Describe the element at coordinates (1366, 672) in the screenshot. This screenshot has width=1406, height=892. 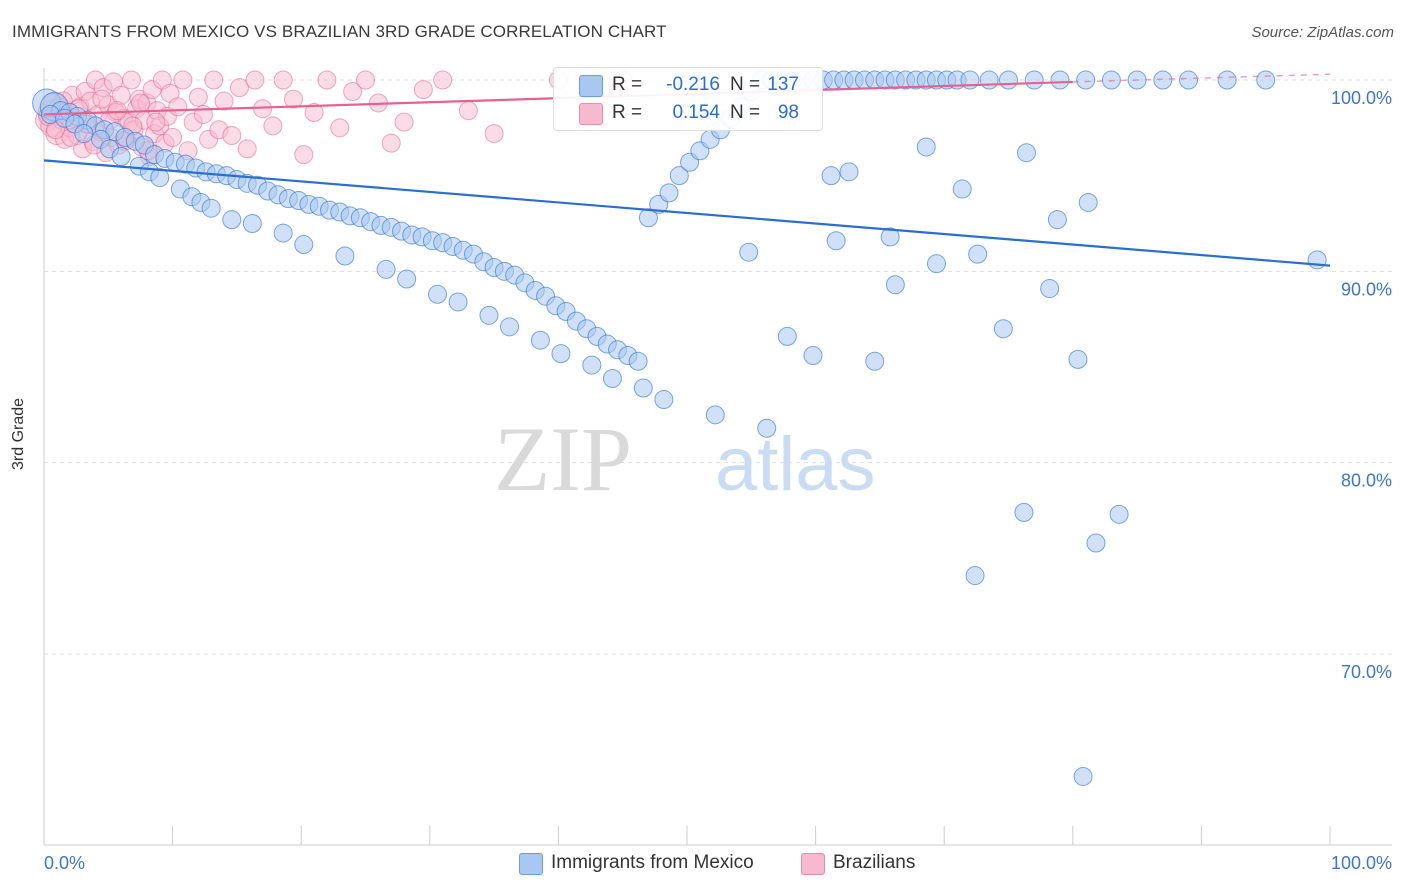
I see `y-tick-label-70: 70.0%` at that location.